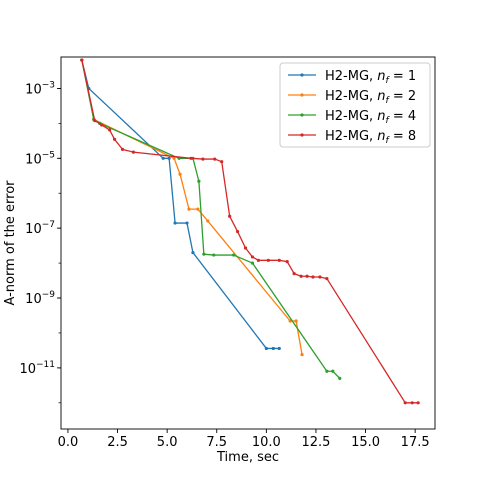 This screenshot has width=483, height=487. I want to click on legend-label: H2-MG, nf = 4, so click(370, 117).